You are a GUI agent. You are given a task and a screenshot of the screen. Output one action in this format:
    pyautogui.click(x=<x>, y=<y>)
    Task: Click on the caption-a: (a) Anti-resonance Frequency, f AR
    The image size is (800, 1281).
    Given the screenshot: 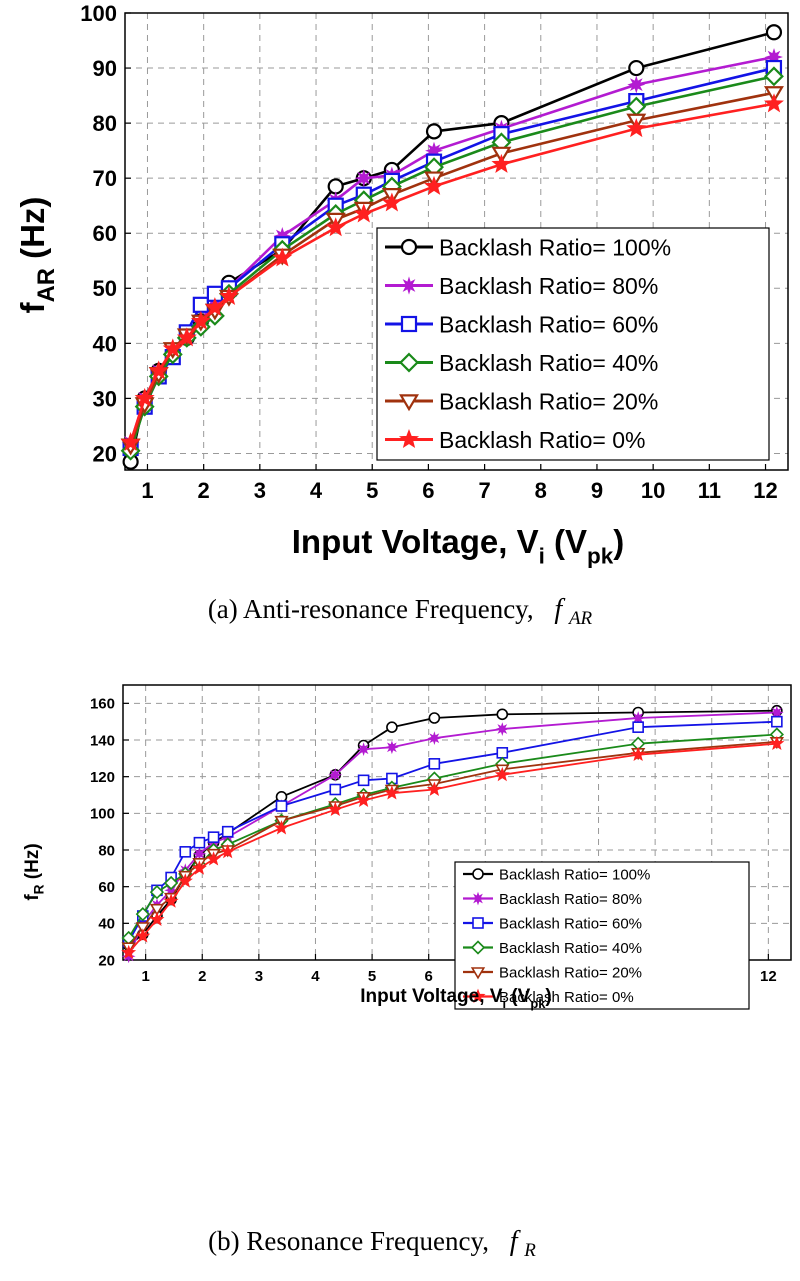 What is the action you would take?
    pyautogui.click(x=400, y=611)
    